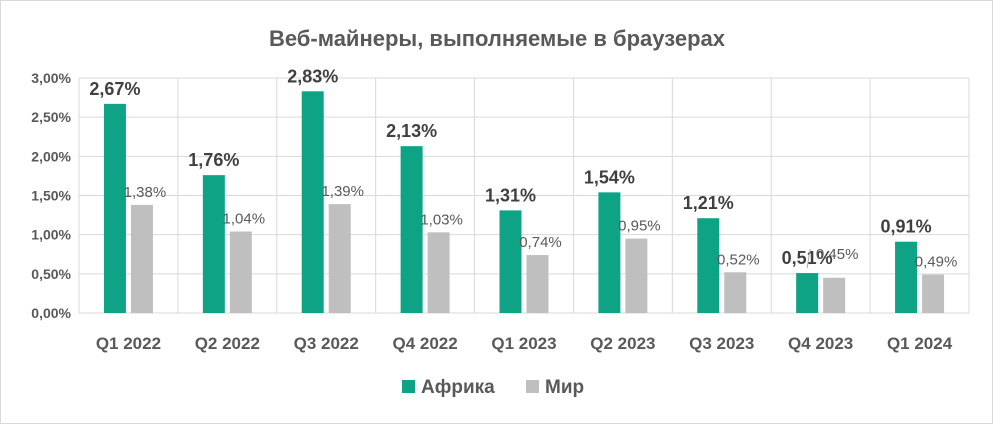  Describe the element at coordinates (441, 219) in the screenshot. I see `data-label-world: 1,03%` at that location.